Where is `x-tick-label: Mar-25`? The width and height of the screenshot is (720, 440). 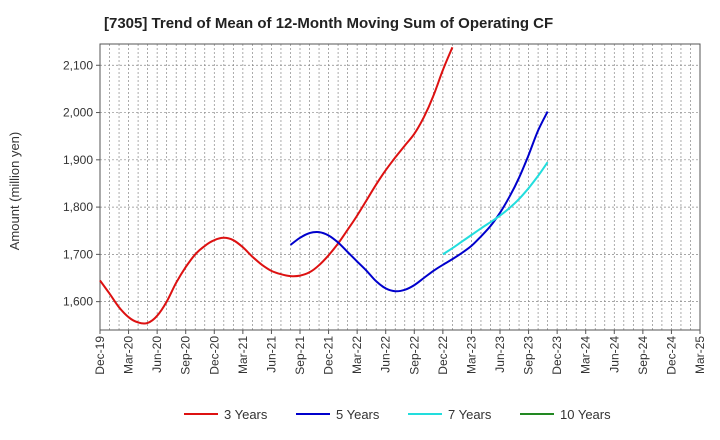
x-tick-label: Mar-25 is located at coordinates (700, 355).